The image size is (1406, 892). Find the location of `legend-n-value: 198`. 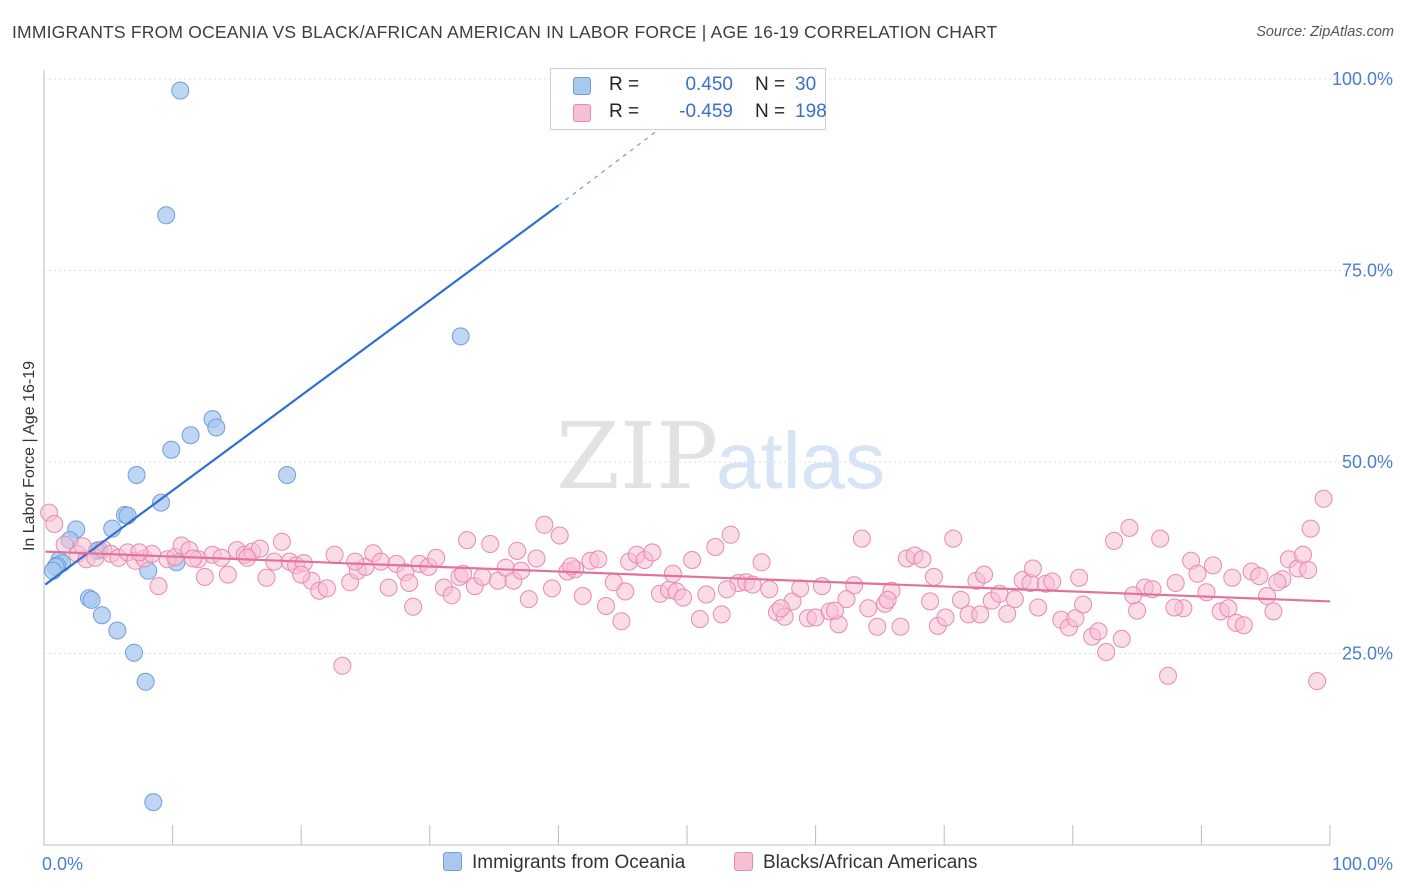

legend-n-value: 198 is located at coordinates (811, 111).